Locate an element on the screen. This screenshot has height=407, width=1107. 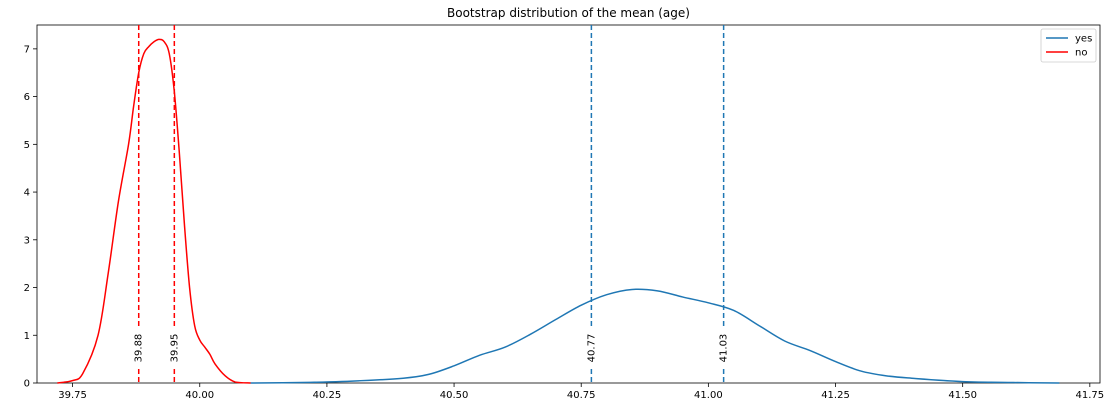
y-tick-label: 7 is located at coordinates (27, 49).